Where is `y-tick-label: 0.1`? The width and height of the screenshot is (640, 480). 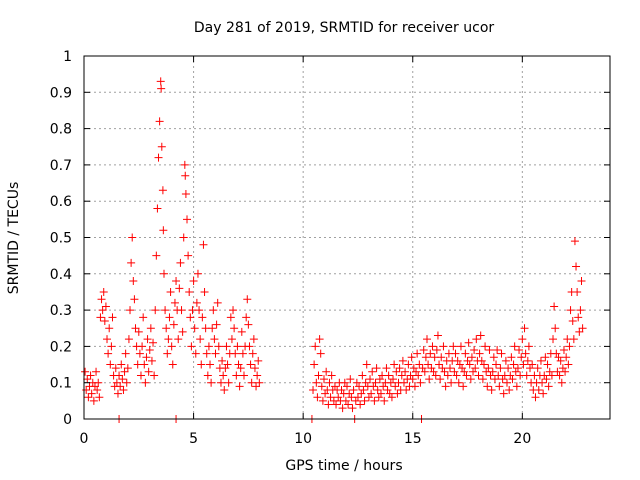
y-tick-label: 0.1 is located at coordinates (61, 384).